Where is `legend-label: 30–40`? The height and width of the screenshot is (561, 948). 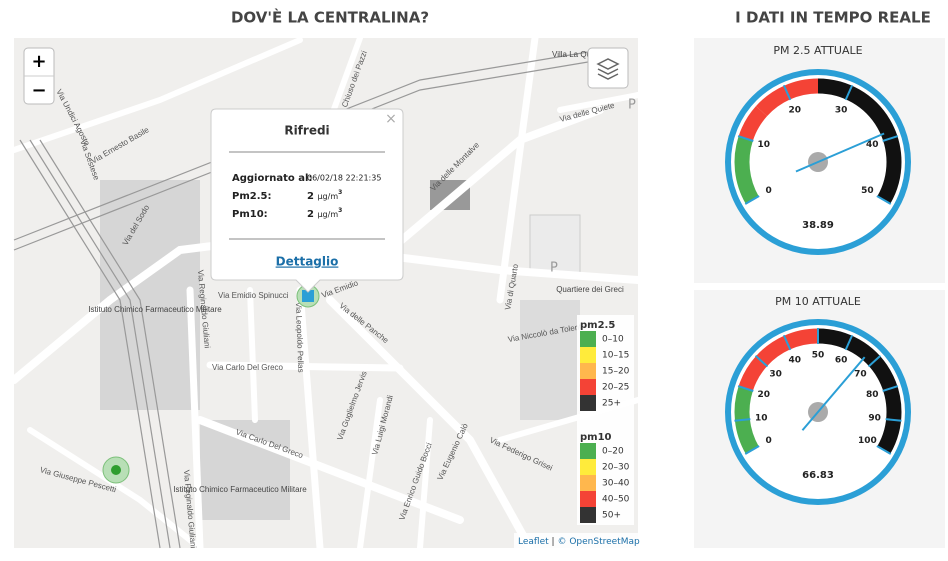
legend-label: 30–40 is located at coordinates (616, 484).